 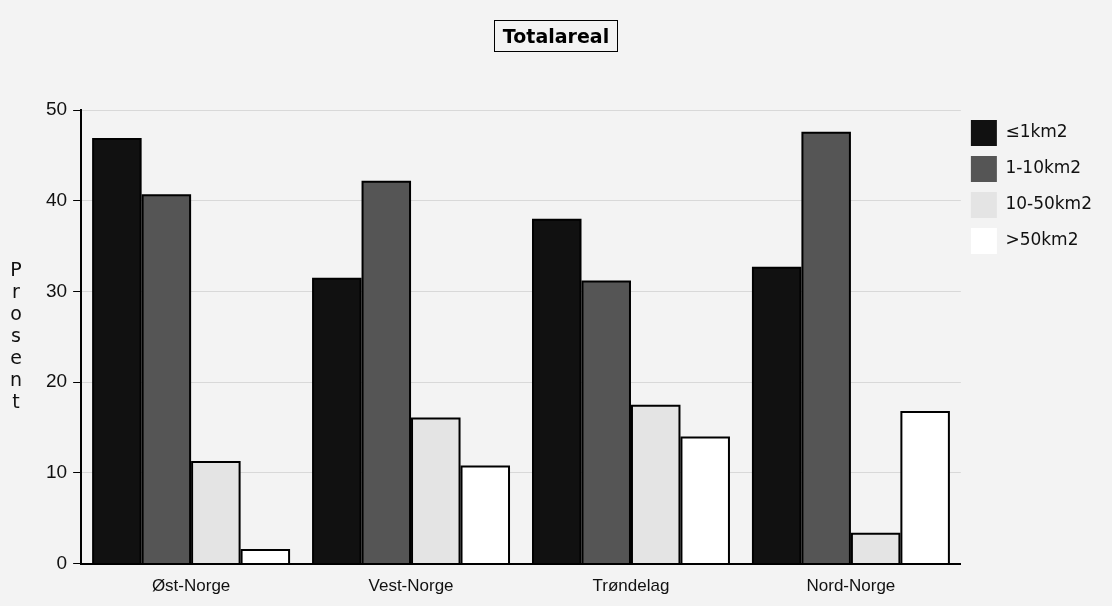 I want to click on x-tick-label: Nord-Norge, so click(x=851, y=586).